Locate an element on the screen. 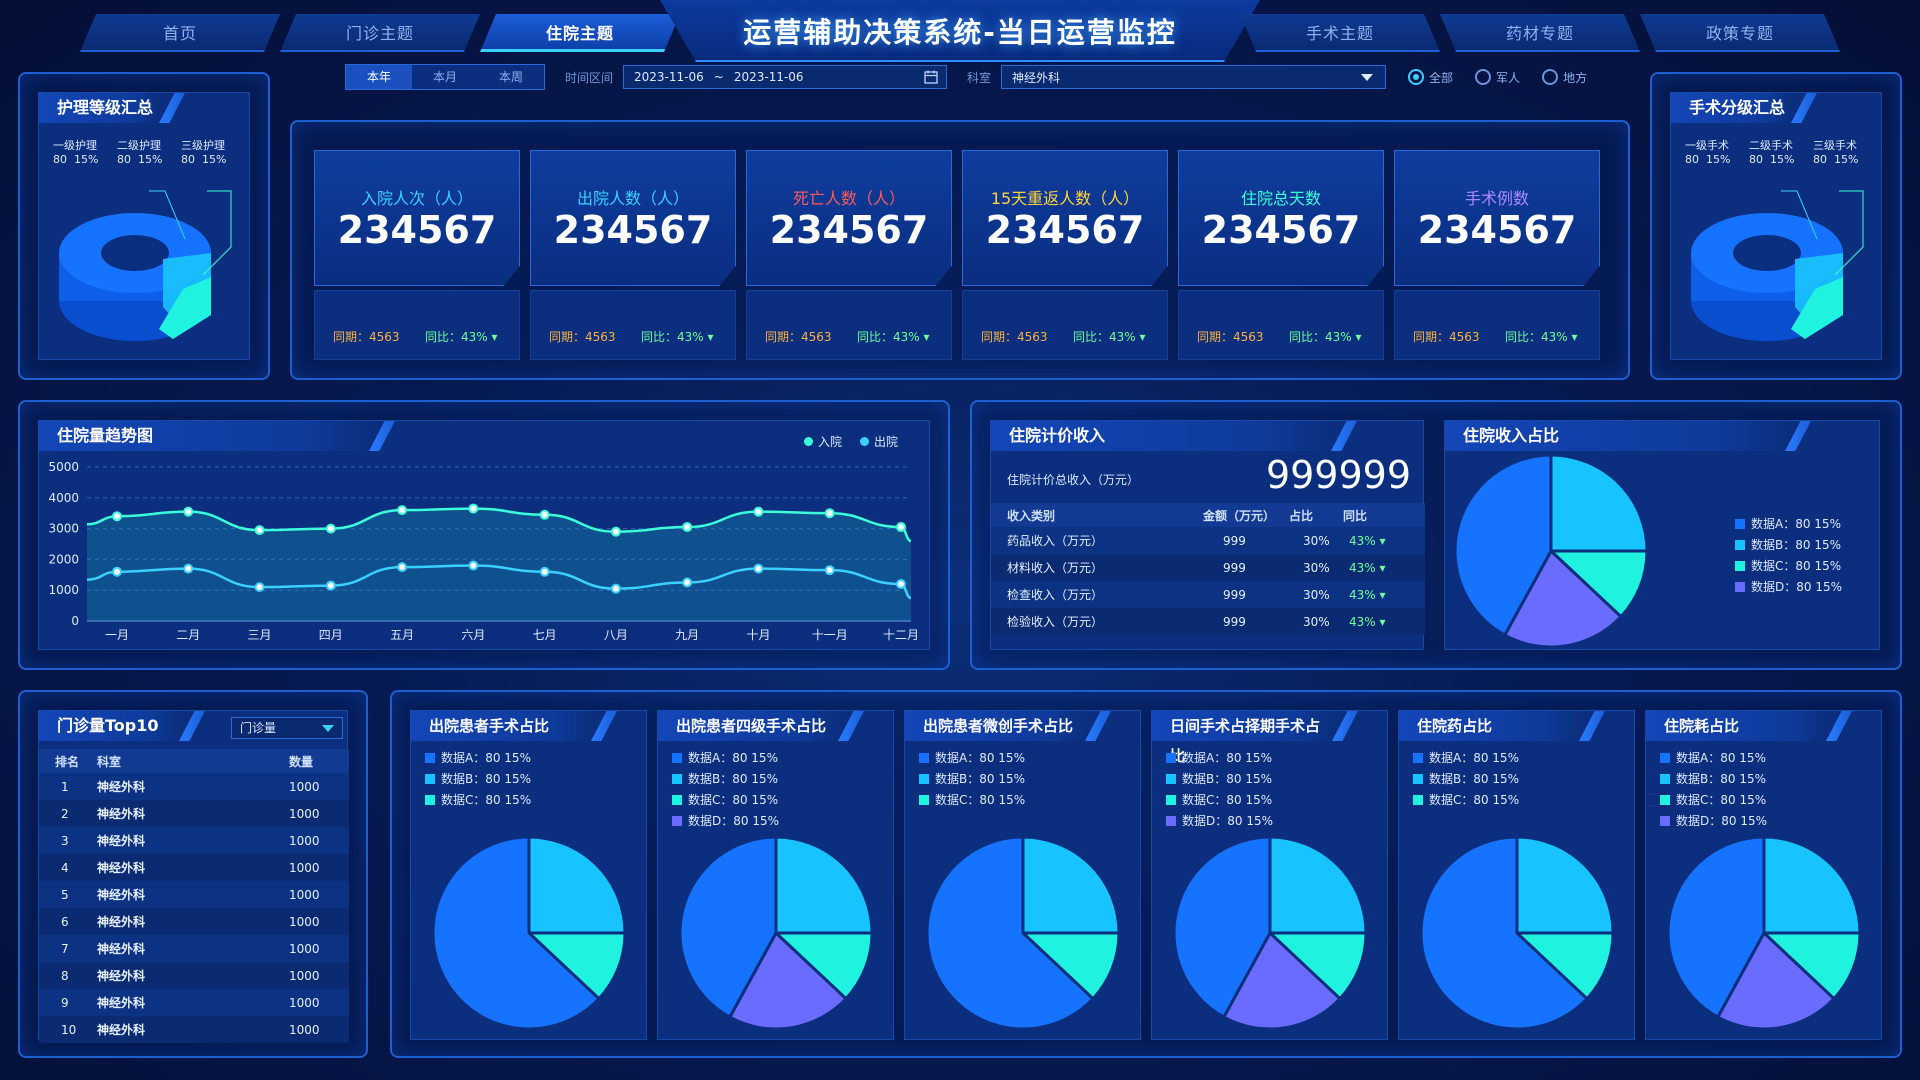 The height and width of the screenshot is (1080, 1920). period-week-button: 本周 is located at coordinates (511, 77).